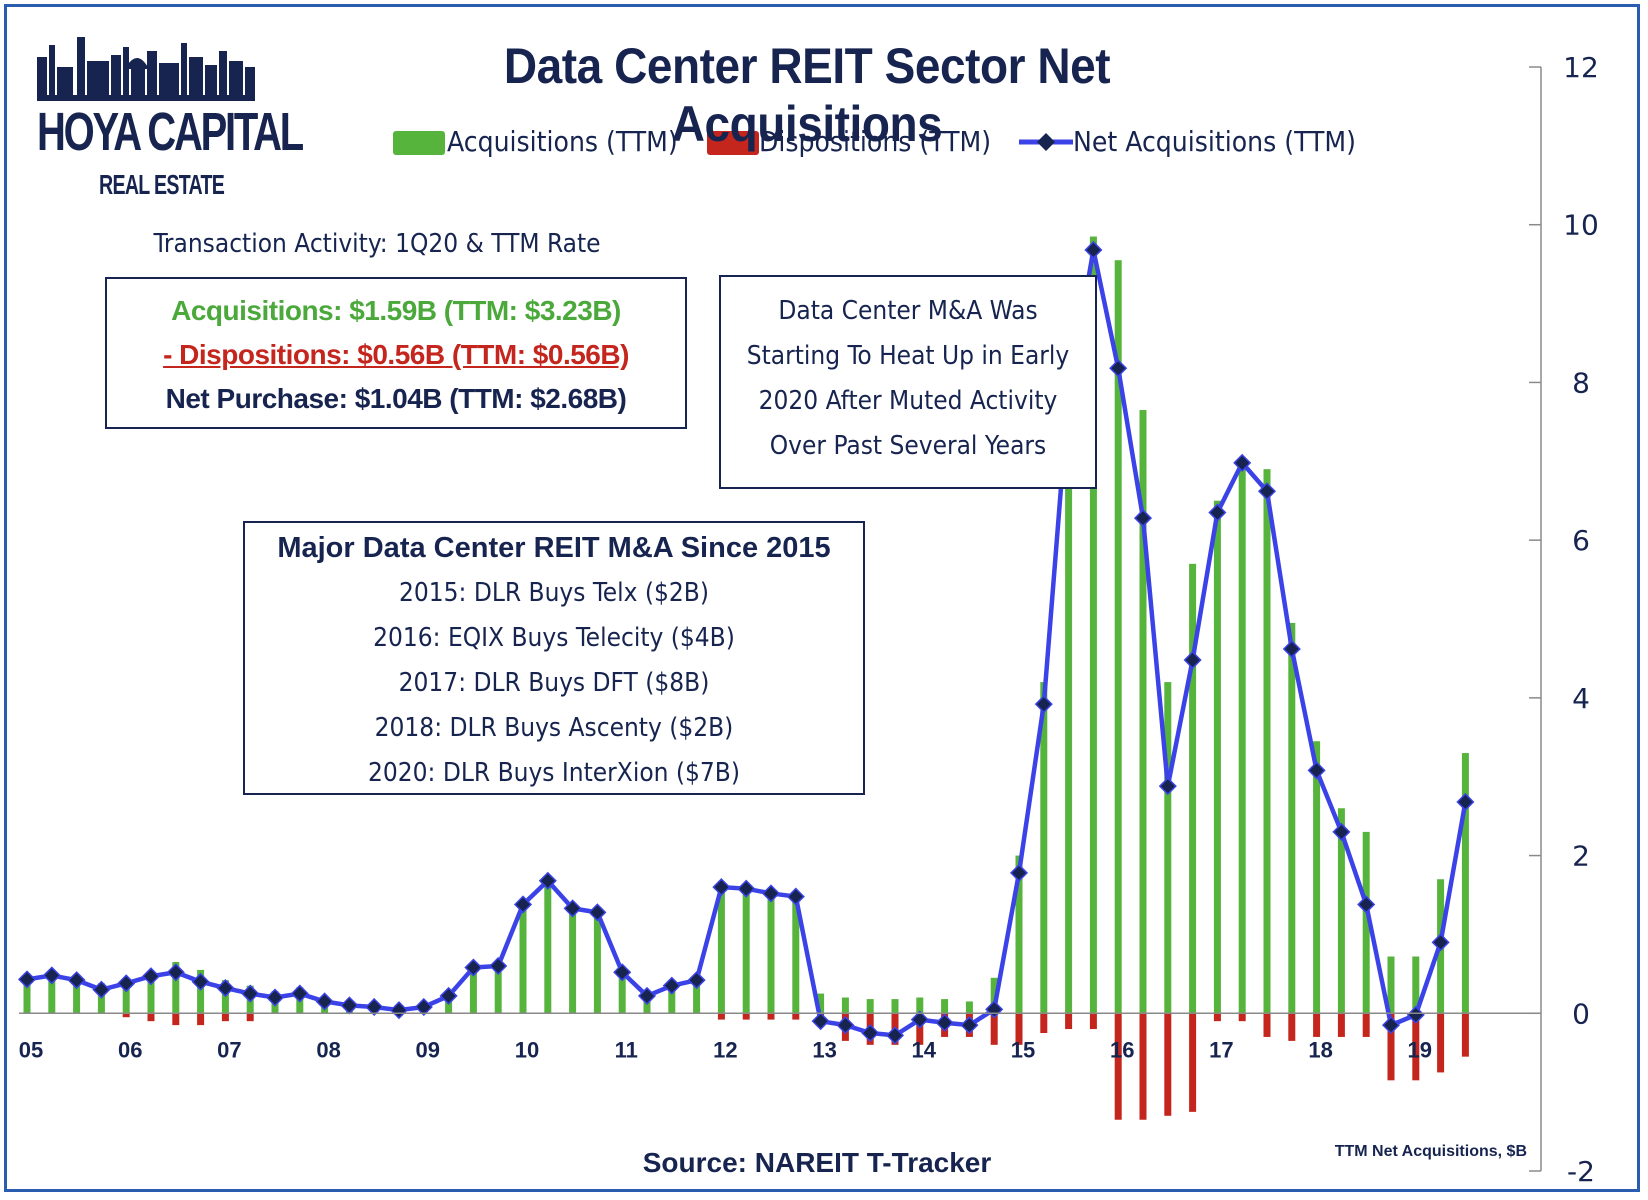 The width and height of the screenshot is (1648, 1200). What do you see at coordinates (1581, 67) in the screenshot?
I see `y-tick-label: 12` at bounding box center [1581, 67].